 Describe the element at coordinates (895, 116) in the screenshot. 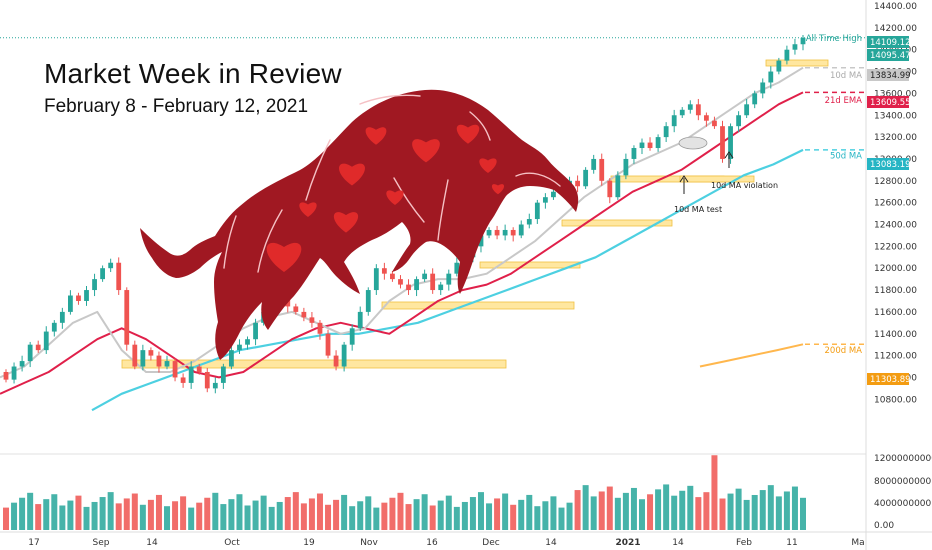

I see `y-tick-label: 13400.00` at that location.